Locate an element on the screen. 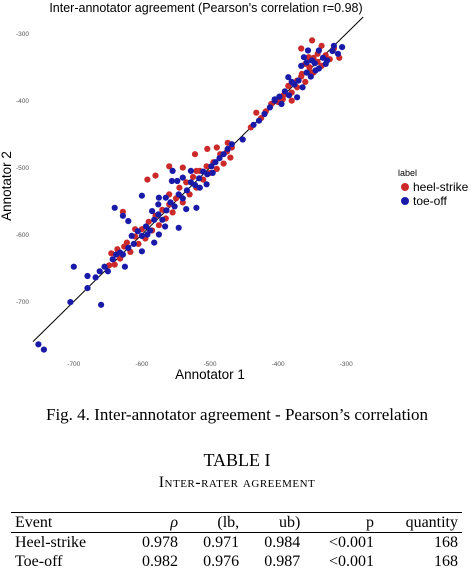 This screenshot has width=474, height=571. x-tick-label: -500 is located at coordinates (209, 364).